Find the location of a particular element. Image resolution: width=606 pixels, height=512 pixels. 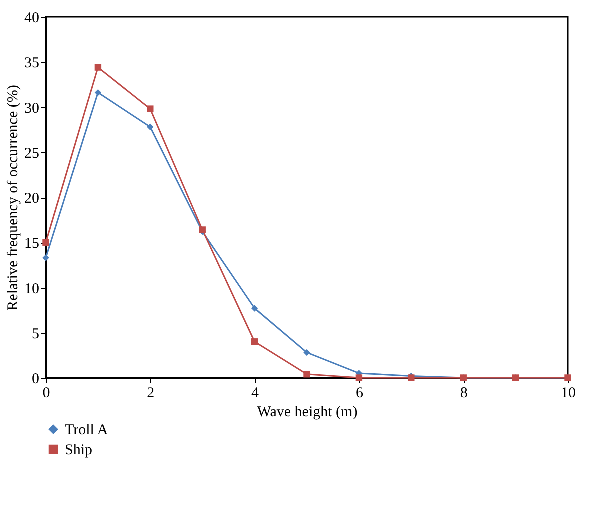

x-tick-label: 6 is located at coordinates (360, 394).